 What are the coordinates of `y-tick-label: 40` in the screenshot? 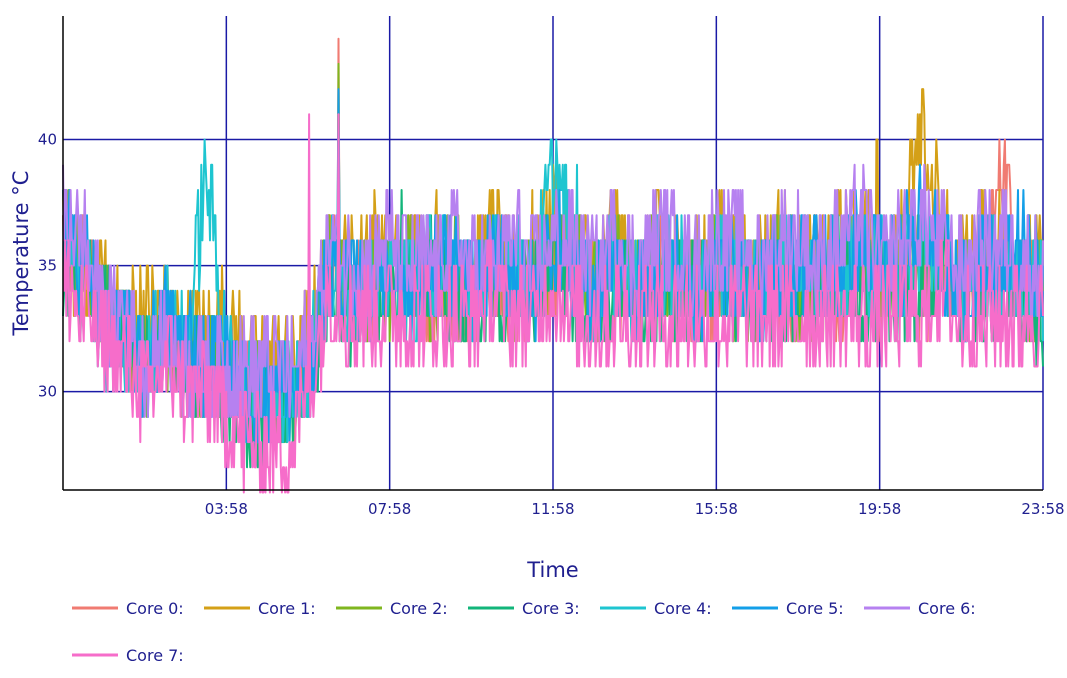 It's located at (47, 140).